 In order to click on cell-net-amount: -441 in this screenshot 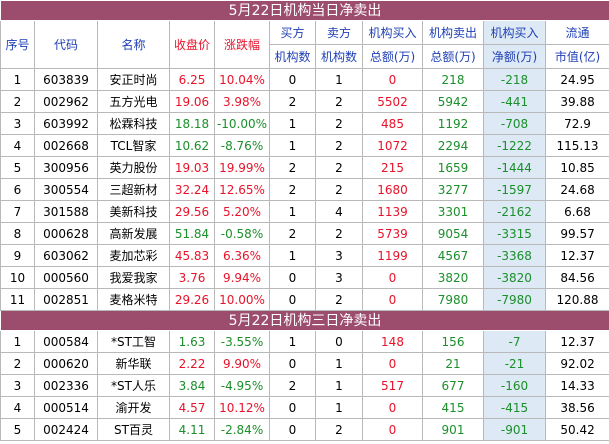, I will do `click(514, 101)`.